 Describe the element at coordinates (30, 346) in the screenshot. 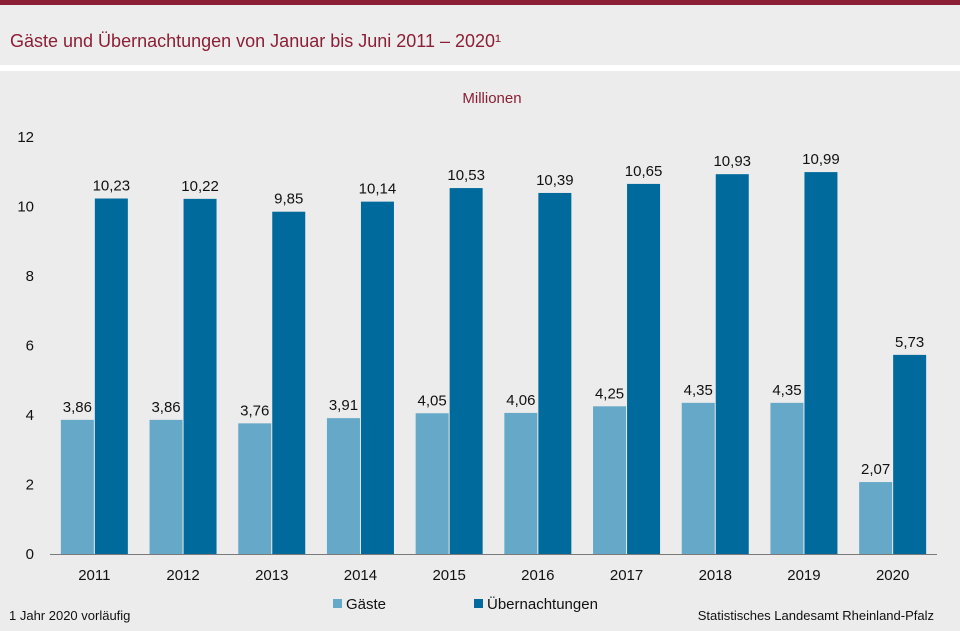

I see `y-tick-label: 6` at that location.